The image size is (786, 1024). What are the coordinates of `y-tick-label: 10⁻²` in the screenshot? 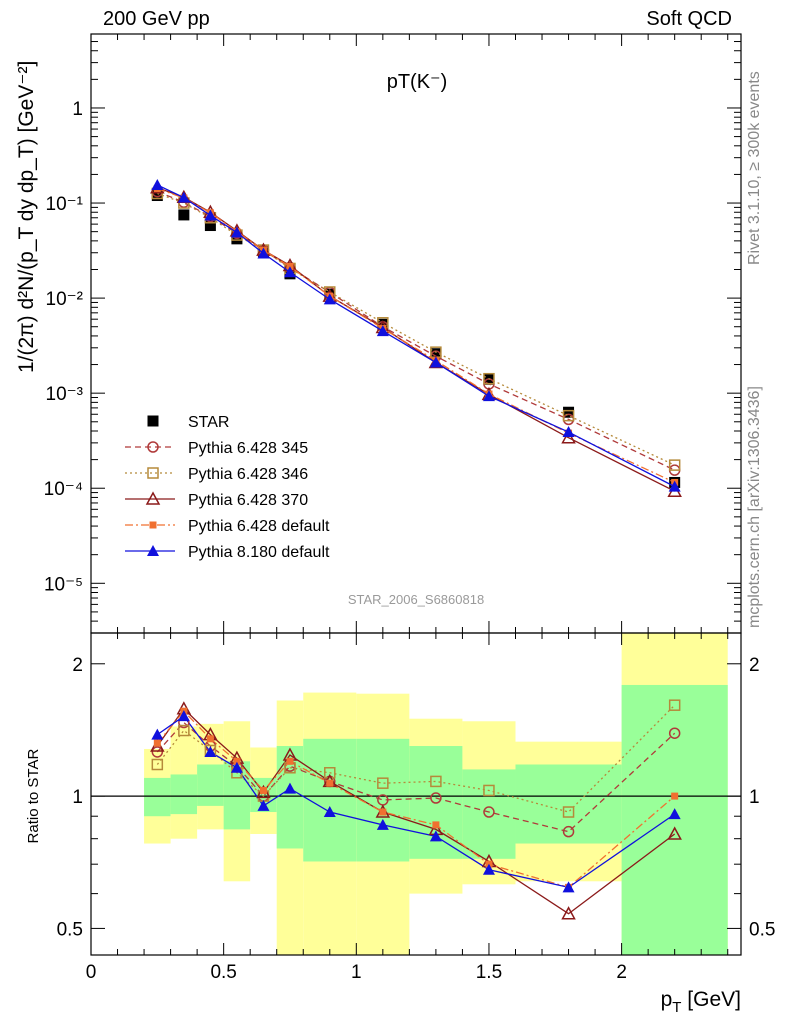 It's located at (65, 299).